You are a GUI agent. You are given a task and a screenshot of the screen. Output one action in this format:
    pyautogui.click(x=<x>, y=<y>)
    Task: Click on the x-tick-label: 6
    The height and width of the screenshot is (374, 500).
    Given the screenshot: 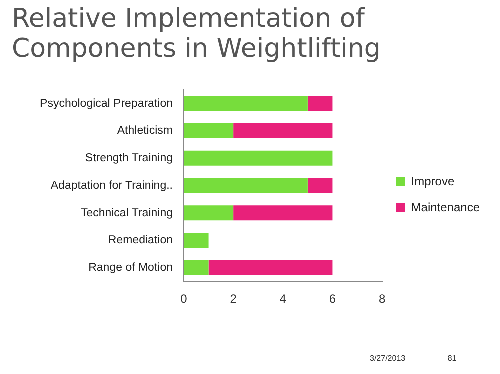 What is the action you would take?
    pyautogui.click(x=332, y=299)
    